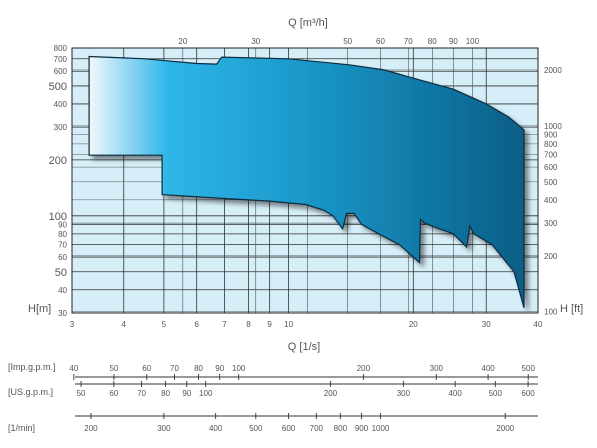 Image resolution: width=597 pixels, height=448 pixels. Describe the element at coordinates (551, 312) in the screenshot. I see `y-tick-label-ft: 100` at that location.